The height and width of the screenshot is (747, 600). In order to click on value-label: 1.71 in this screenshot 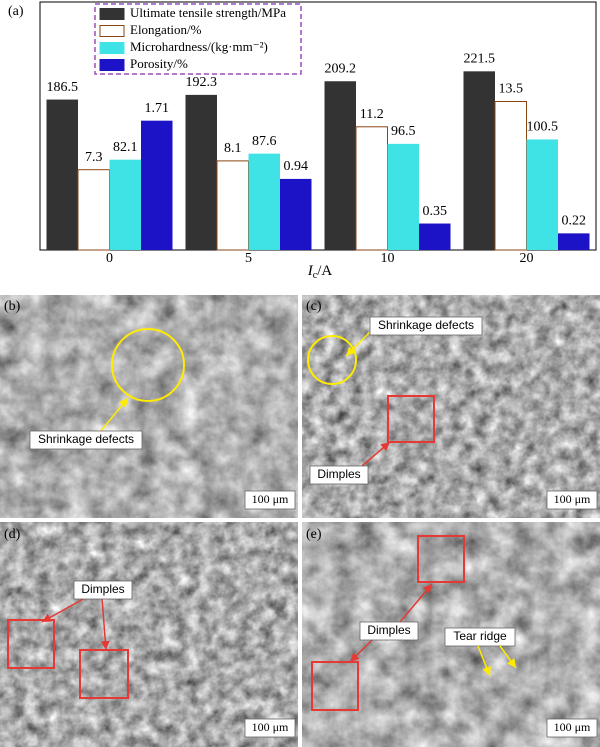, I will do `click(157, 108)`.